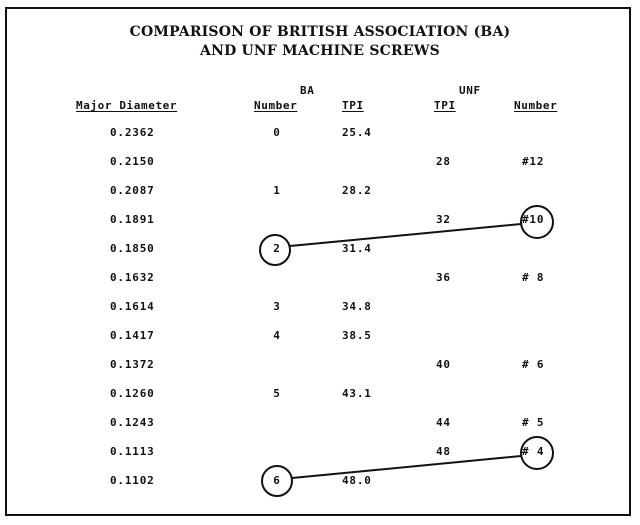  I want to click on unf-tpi-cell: 40, so click(443, 364).